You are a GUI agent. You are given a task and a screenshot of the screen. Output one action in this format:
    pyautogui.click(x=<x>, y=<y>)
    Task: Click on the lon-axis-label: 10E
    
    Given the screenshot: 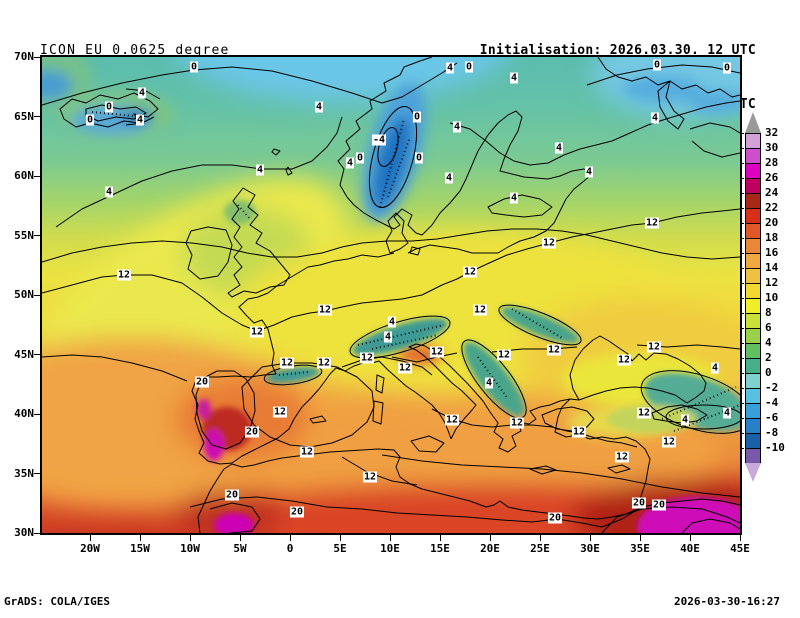 What is the action you would take?
    pyautogui.click(x=390, y=548)
    